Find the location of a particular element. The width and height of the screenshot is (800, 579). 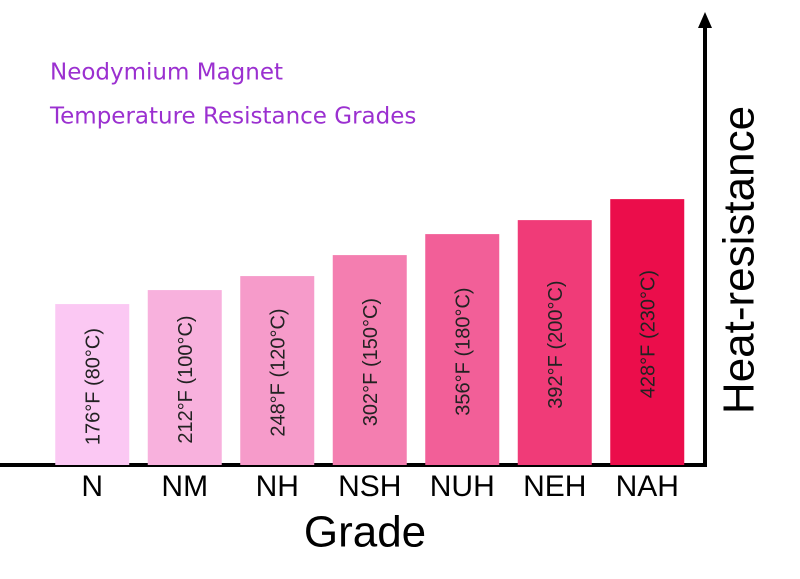

x-tick-label: N is located at coordinates (92, 486).